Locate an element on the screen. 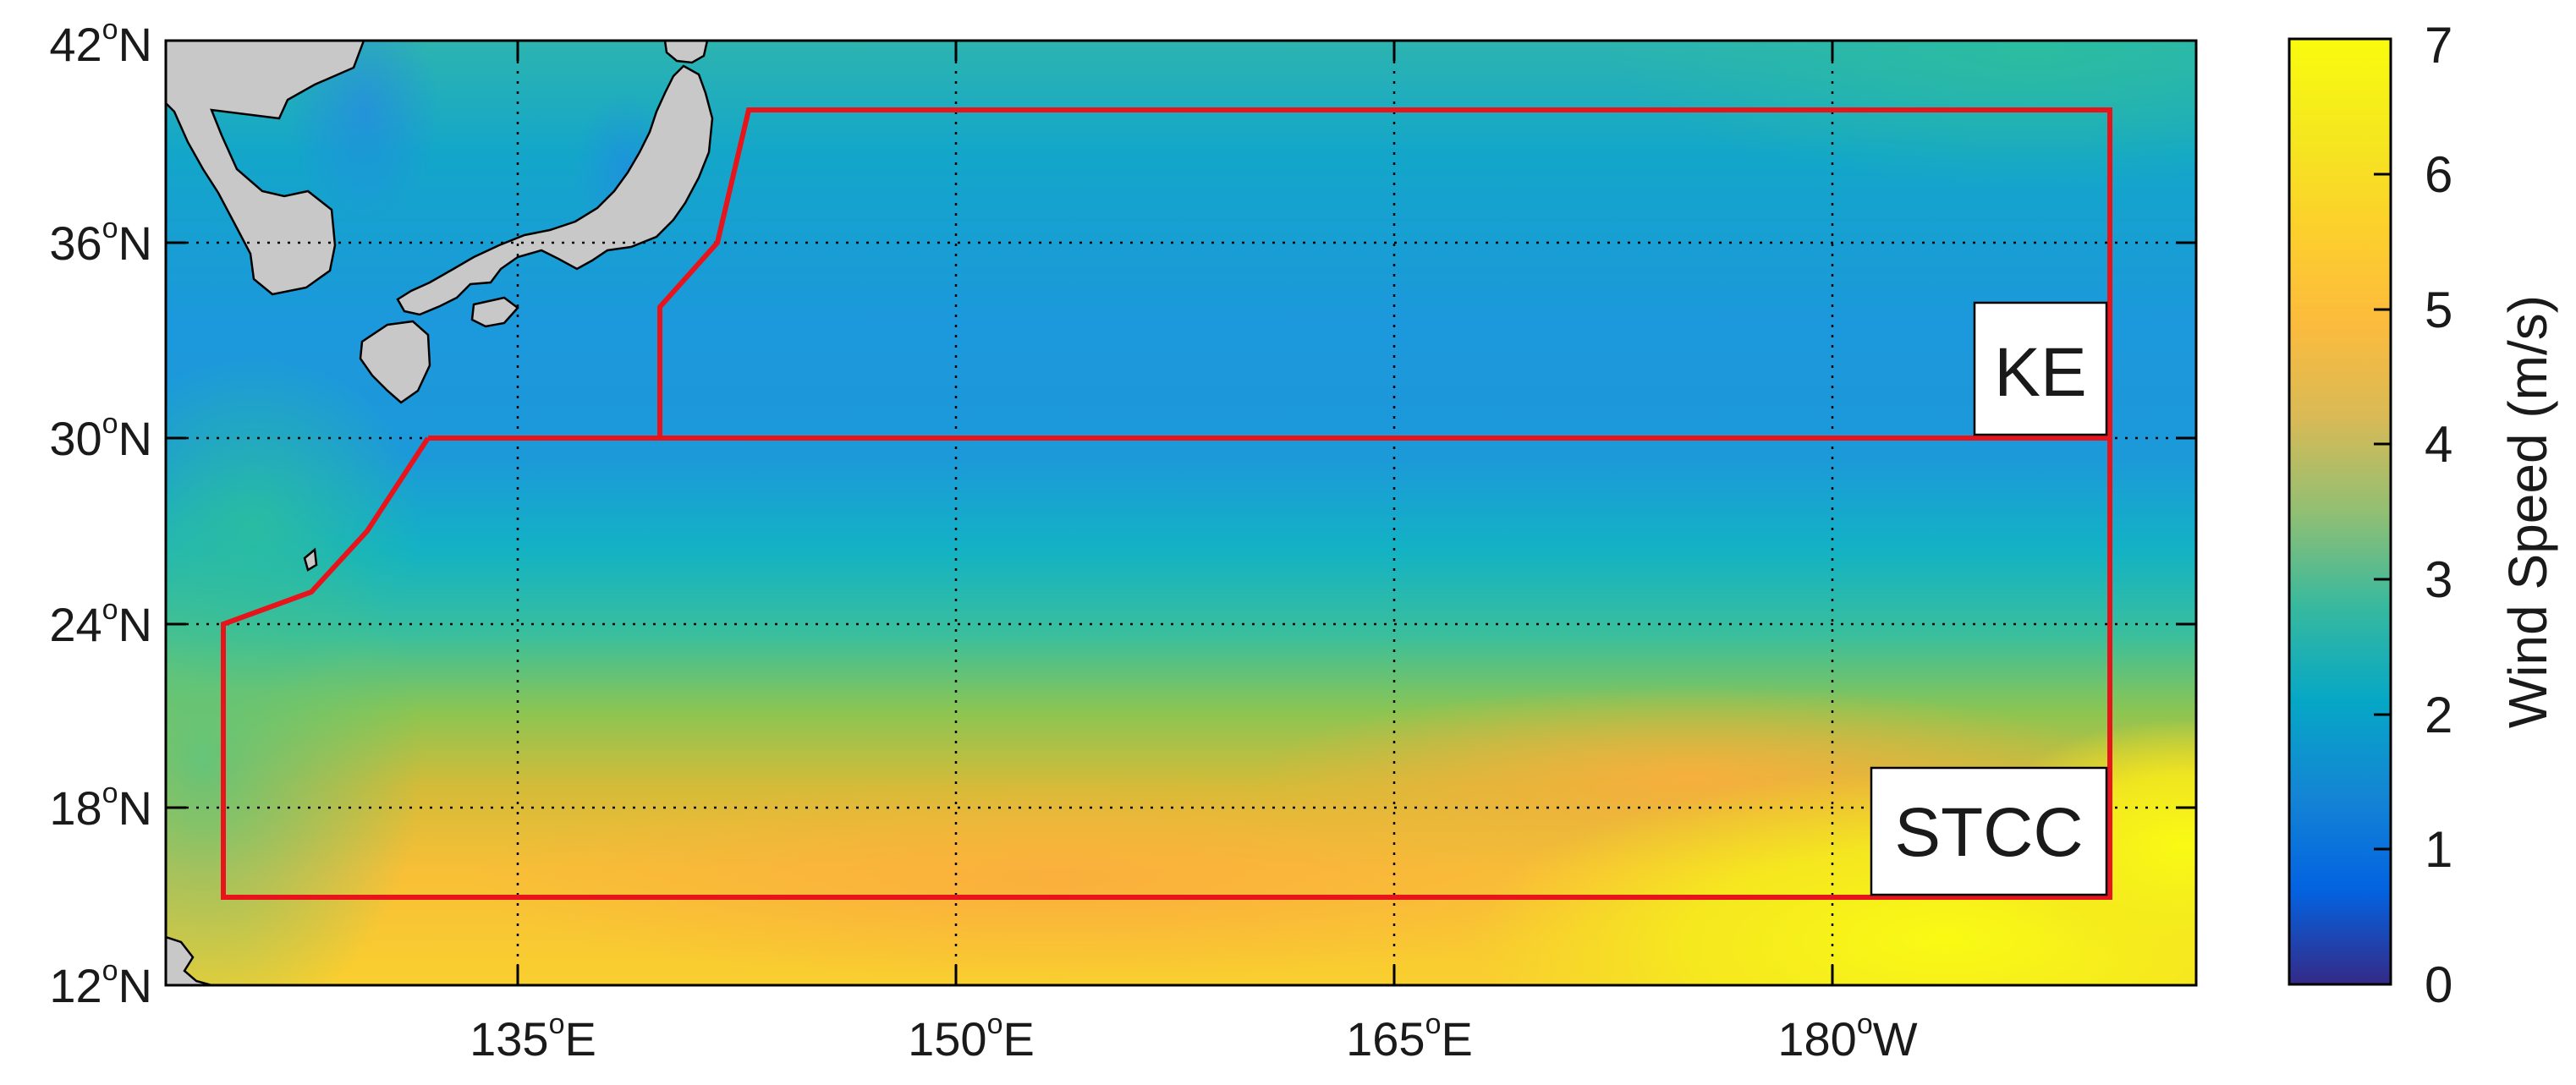 The width and height of the screenshot is (2576, 1085). lat-label-24n: 24oN is located at coordinates (100, 622).